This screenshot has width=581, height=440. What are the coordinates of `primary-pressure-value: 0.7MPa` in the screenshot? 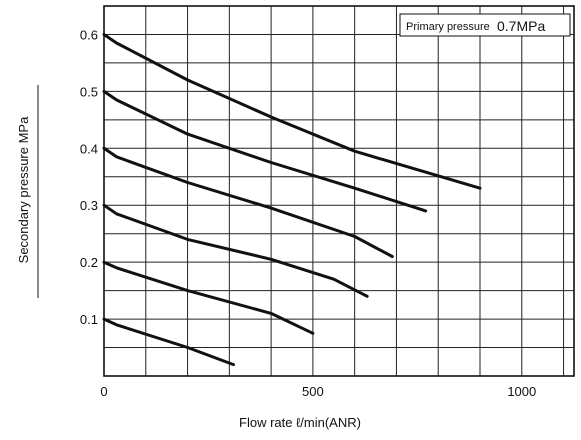 It's located at (521, 26).